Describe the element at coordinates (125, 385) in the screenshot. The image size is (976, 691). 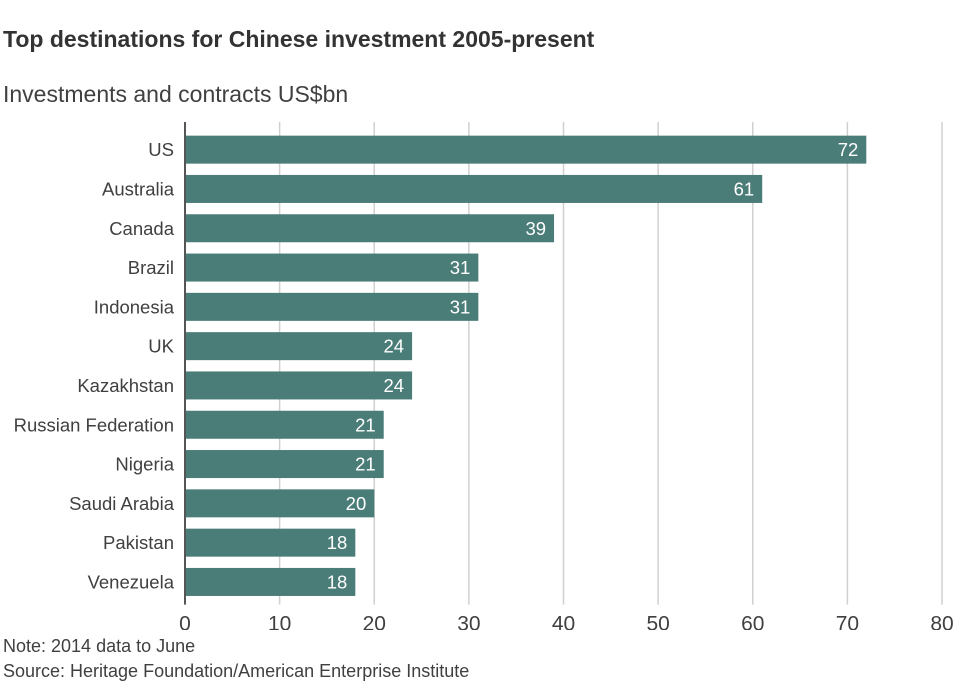
I see `category-label: Kazakhstan` at that location.